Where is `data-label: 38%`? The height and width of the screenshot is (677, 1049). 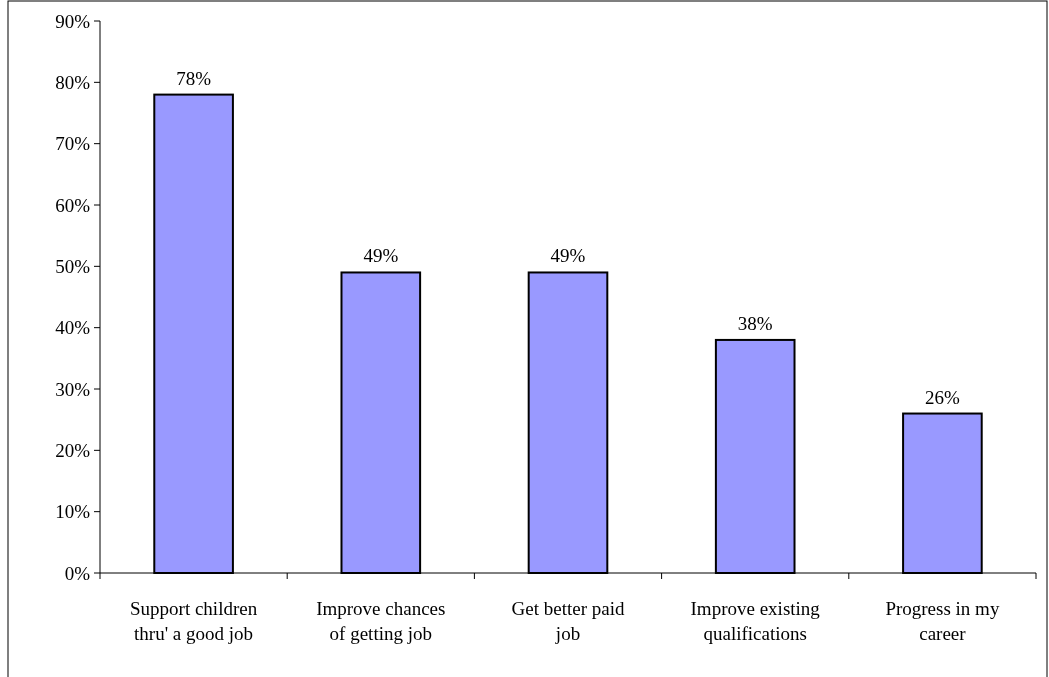 data-label: 38% is located at coordinates (755, 323).